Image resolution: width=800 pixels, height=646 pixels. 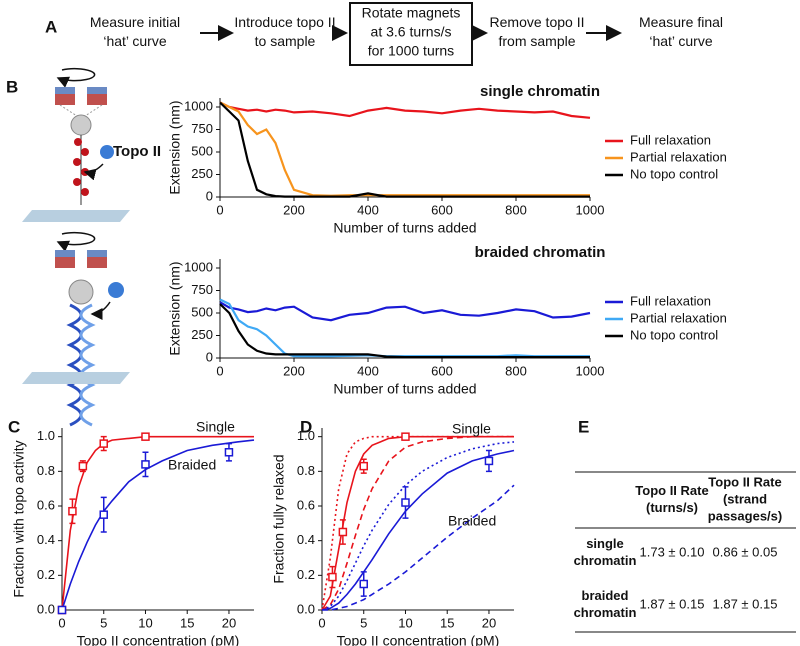 I want to click on chart-title: single chromatin, so click(x=540, y=91).